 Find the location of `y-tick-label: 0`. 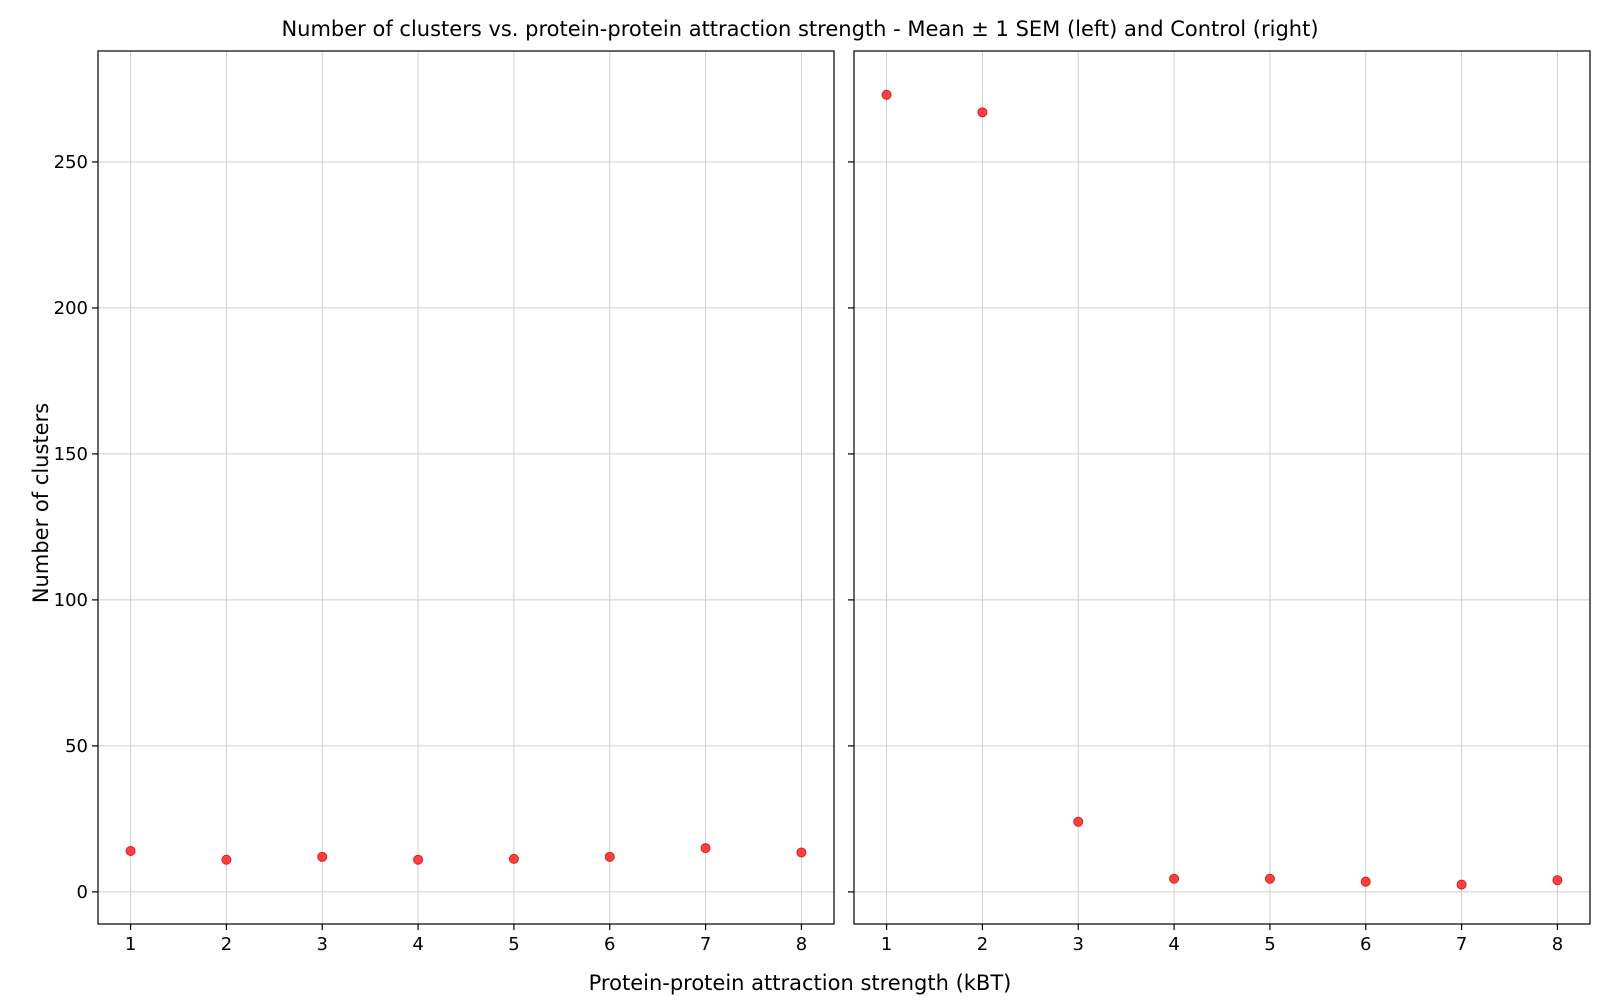

y-tick-label: 0 is located at coordinates (82, 892).